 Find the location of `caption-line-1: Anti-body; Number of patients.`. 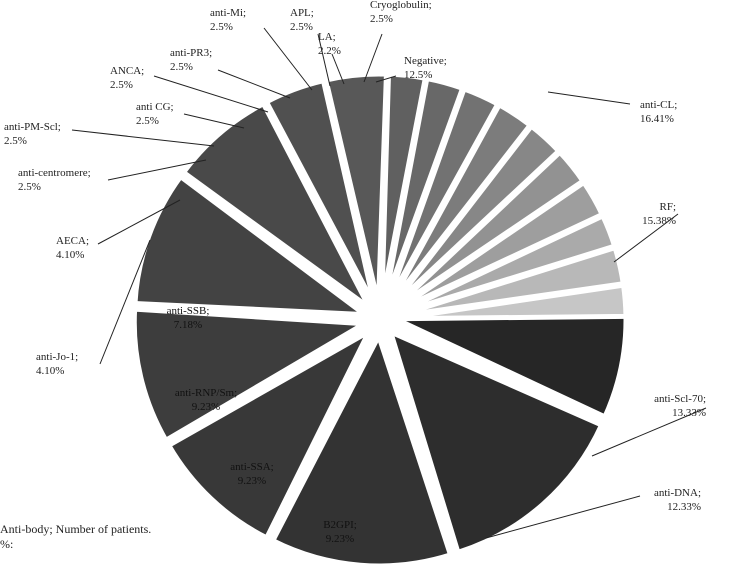

caption-line-1: Anti-body; Number of patients. is located at coordinates (76, 529).